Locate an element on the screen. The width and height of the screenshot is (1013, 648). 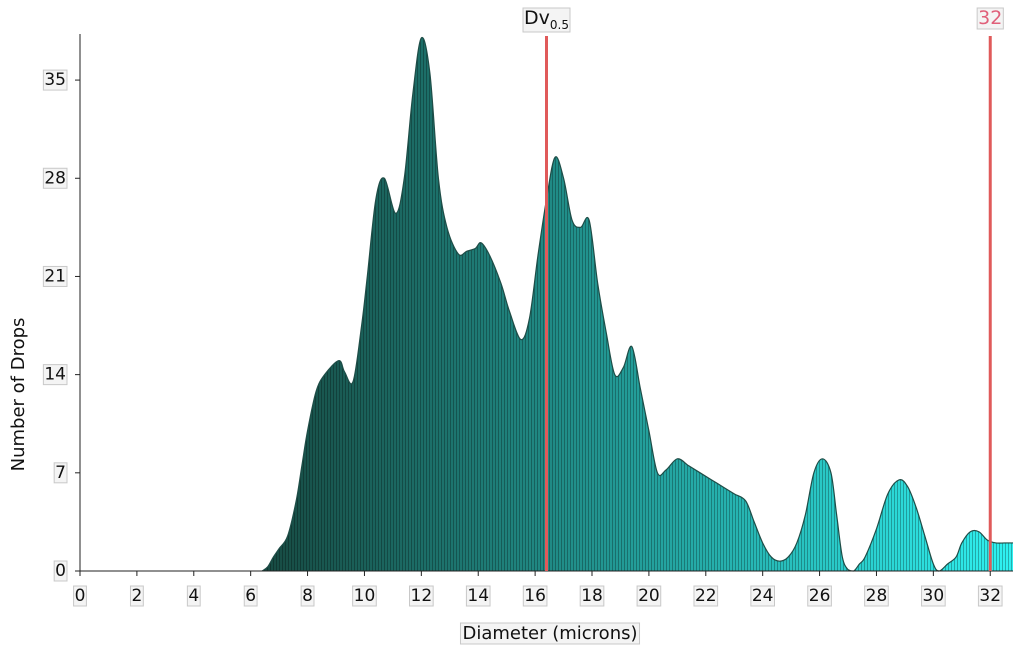
x-tick-label: 18 is located at coordinates (592, 596).